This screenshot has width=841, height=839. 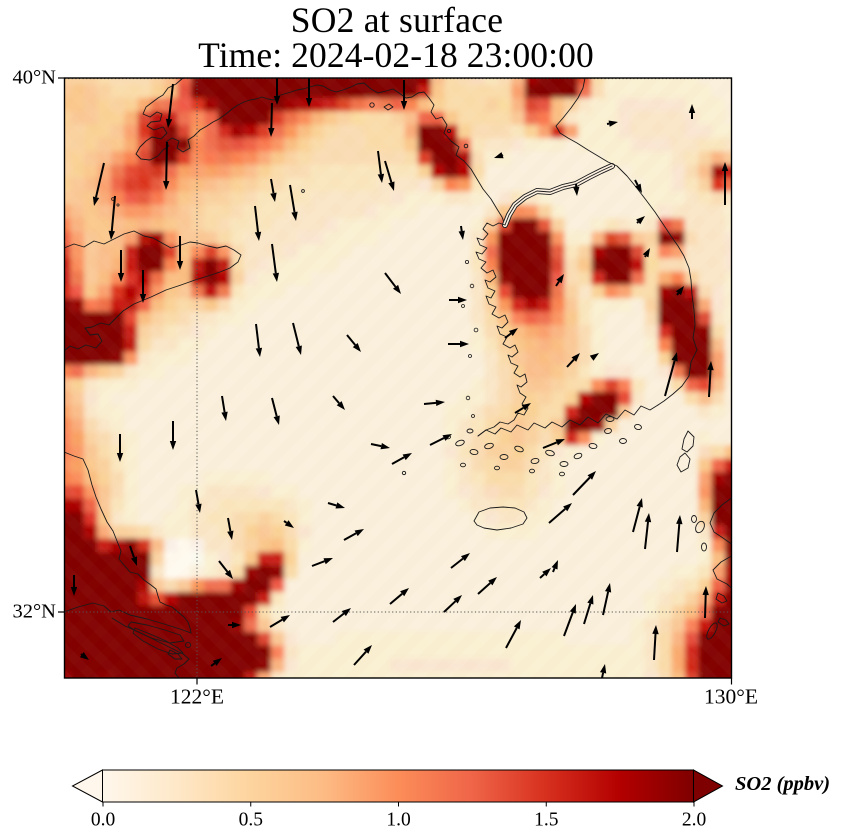 I want to click on svg-text: 1.0, so click(x=398, y=820).